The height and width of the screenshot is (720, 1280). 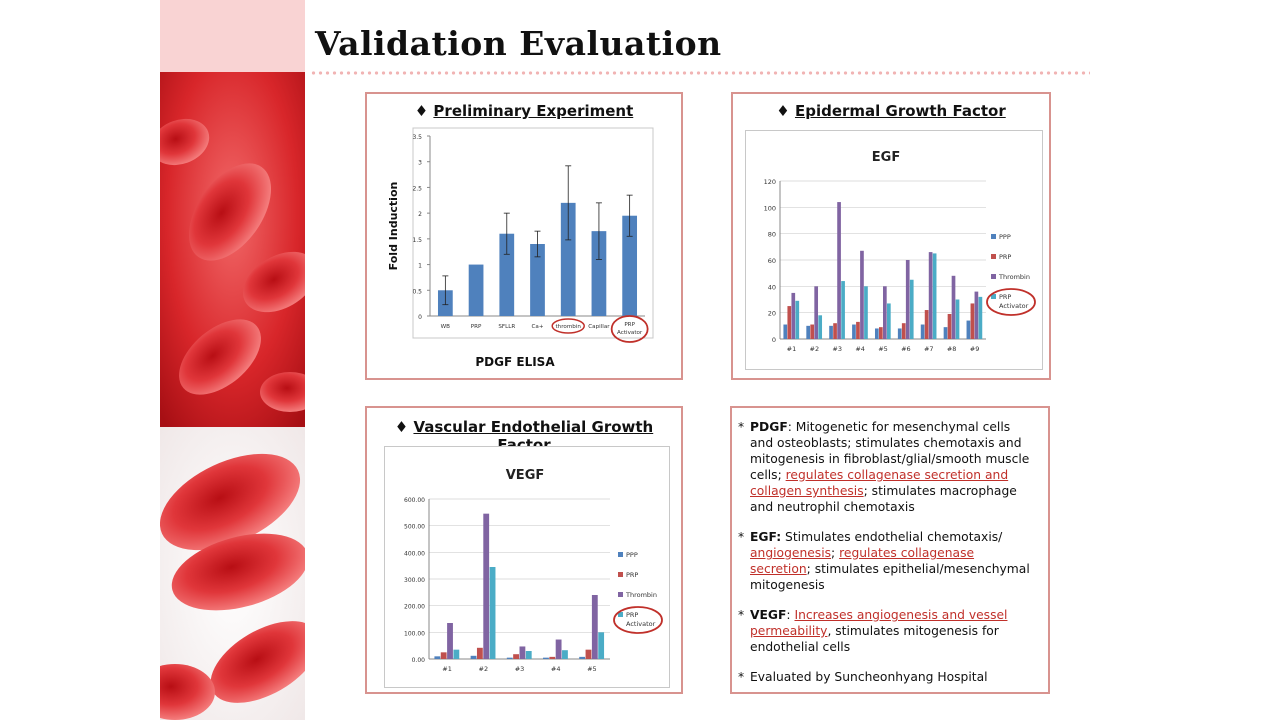 I want to click on x-tick-label: Activator, so click(x=630, y=333).